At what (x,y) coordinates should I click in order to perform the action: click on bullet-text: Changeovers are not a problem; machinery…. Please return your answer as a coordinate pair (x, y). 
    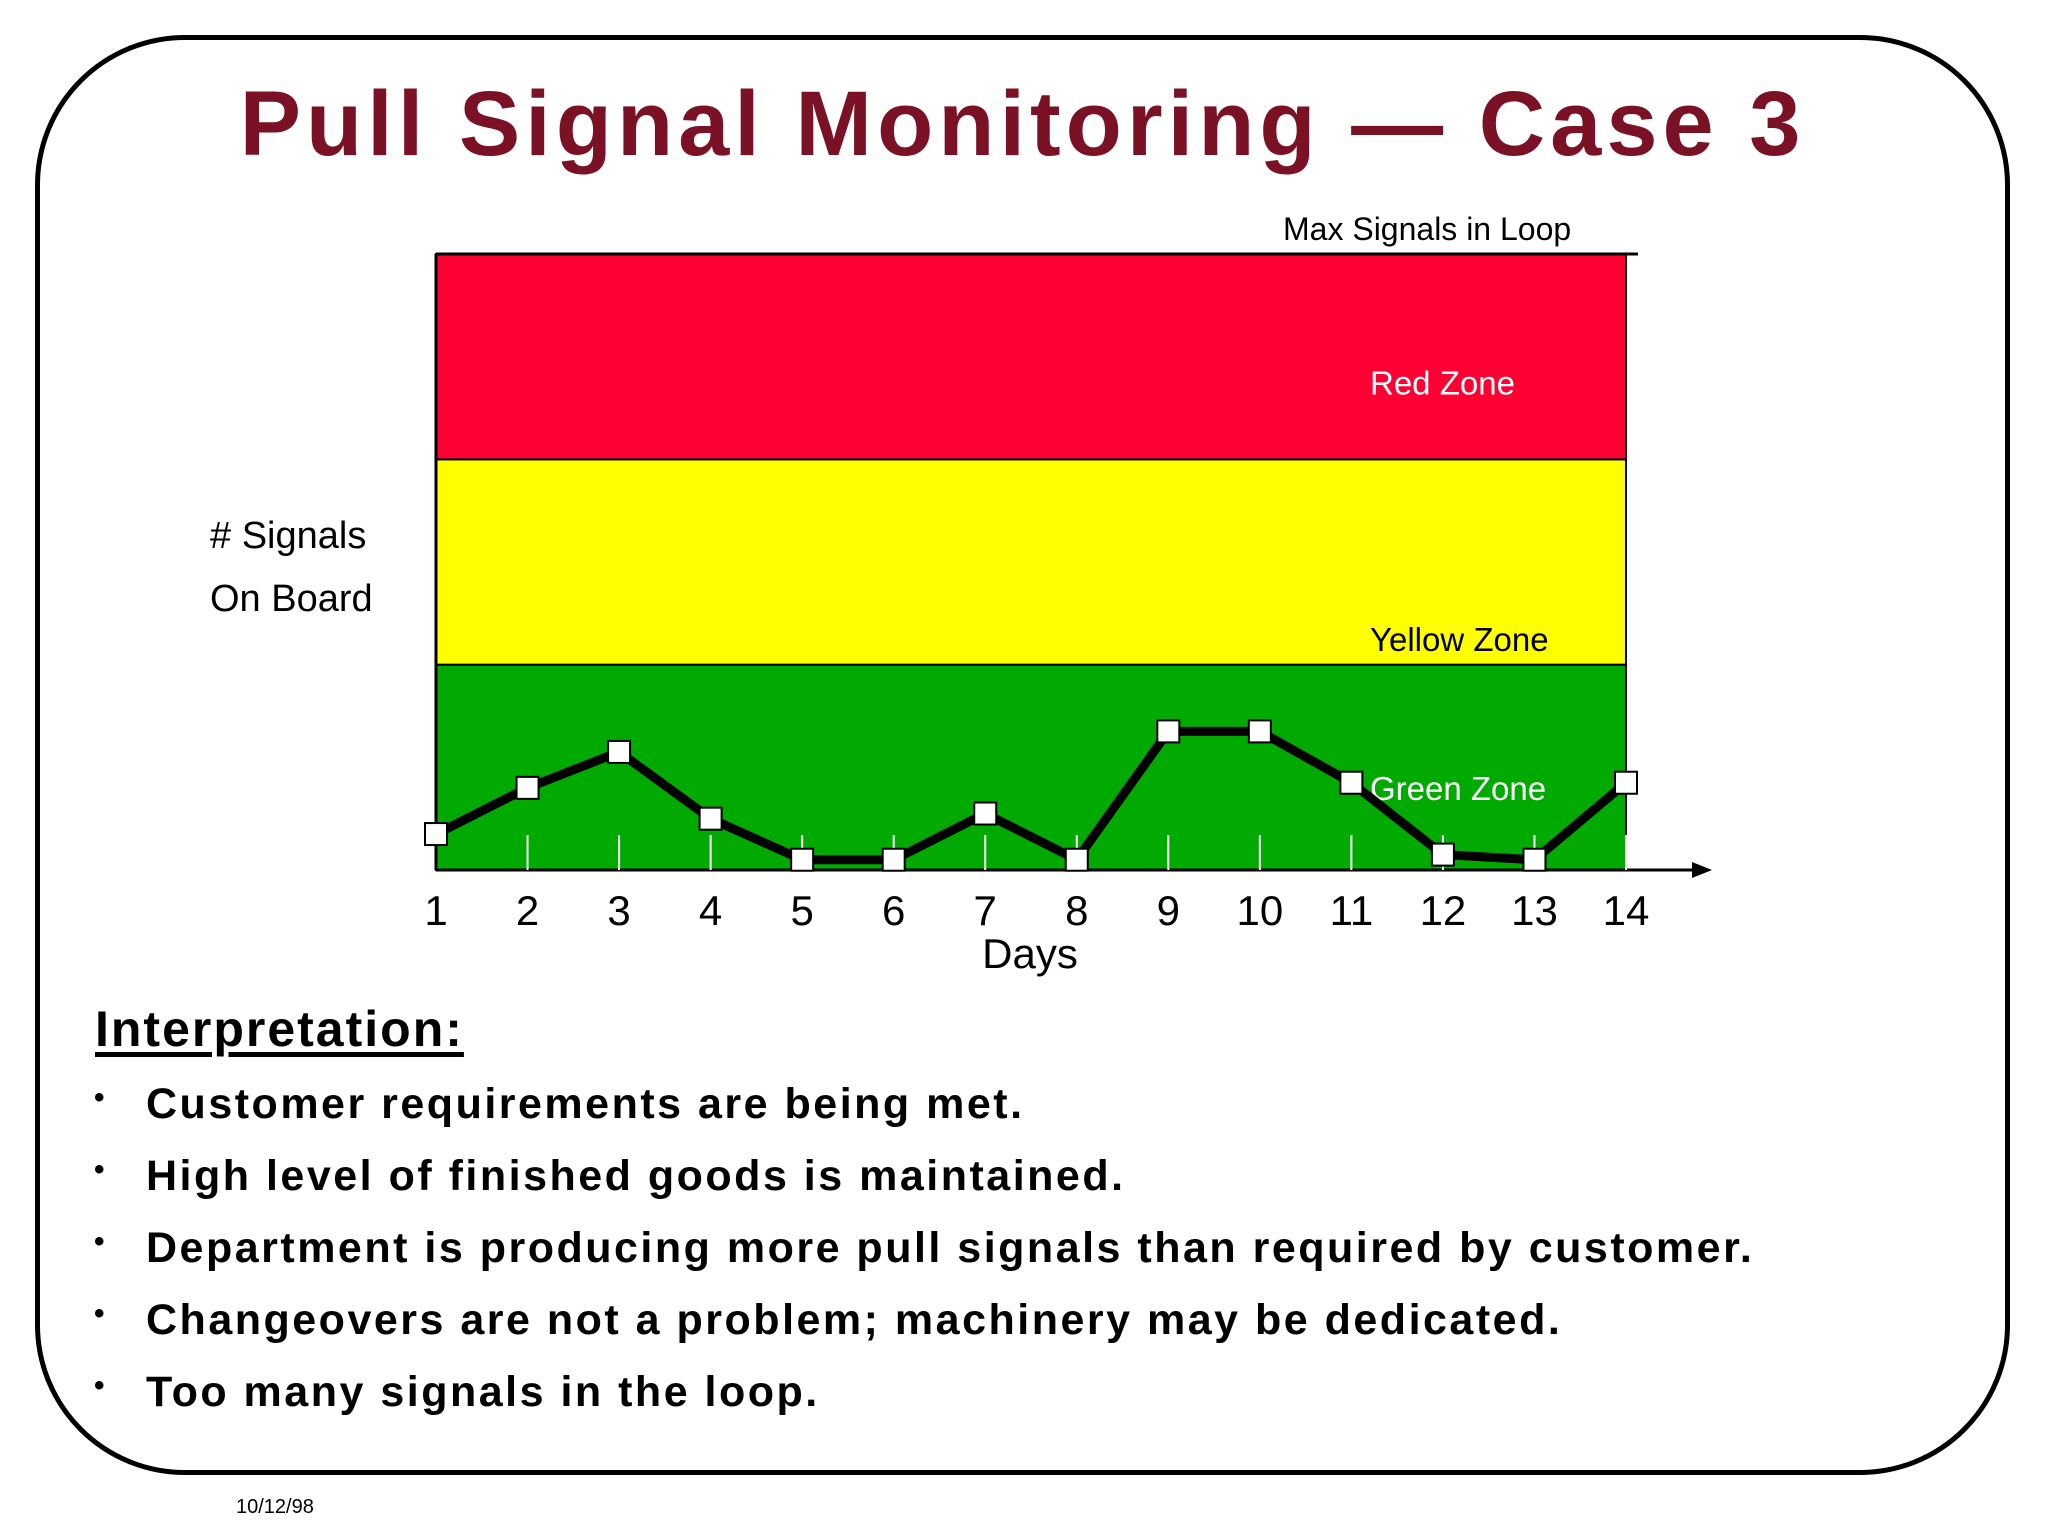
    Looking at the image, I should click on (854, 1320).